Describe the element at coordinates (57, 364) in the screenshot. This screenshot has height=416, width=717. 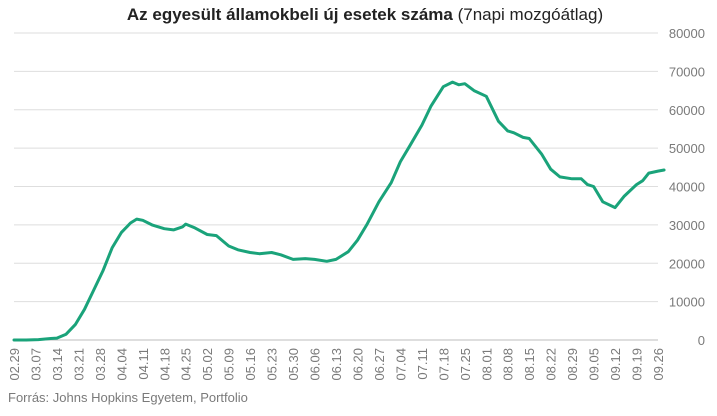
I see `x-tick-label: 03.14` at that location.